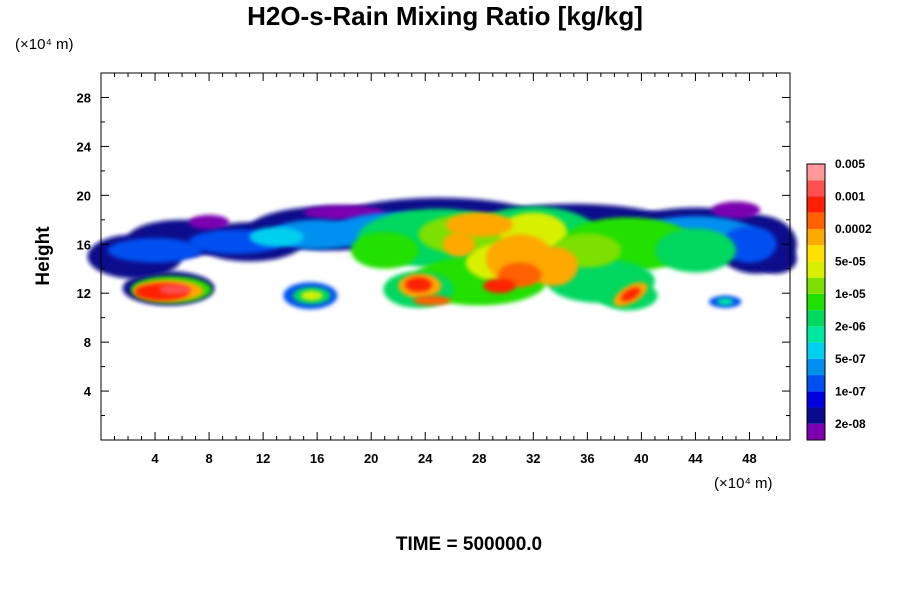 The width and height of the screenshot is (900, 600). I want to click on x-tick-label: 44, so click(695, 458).